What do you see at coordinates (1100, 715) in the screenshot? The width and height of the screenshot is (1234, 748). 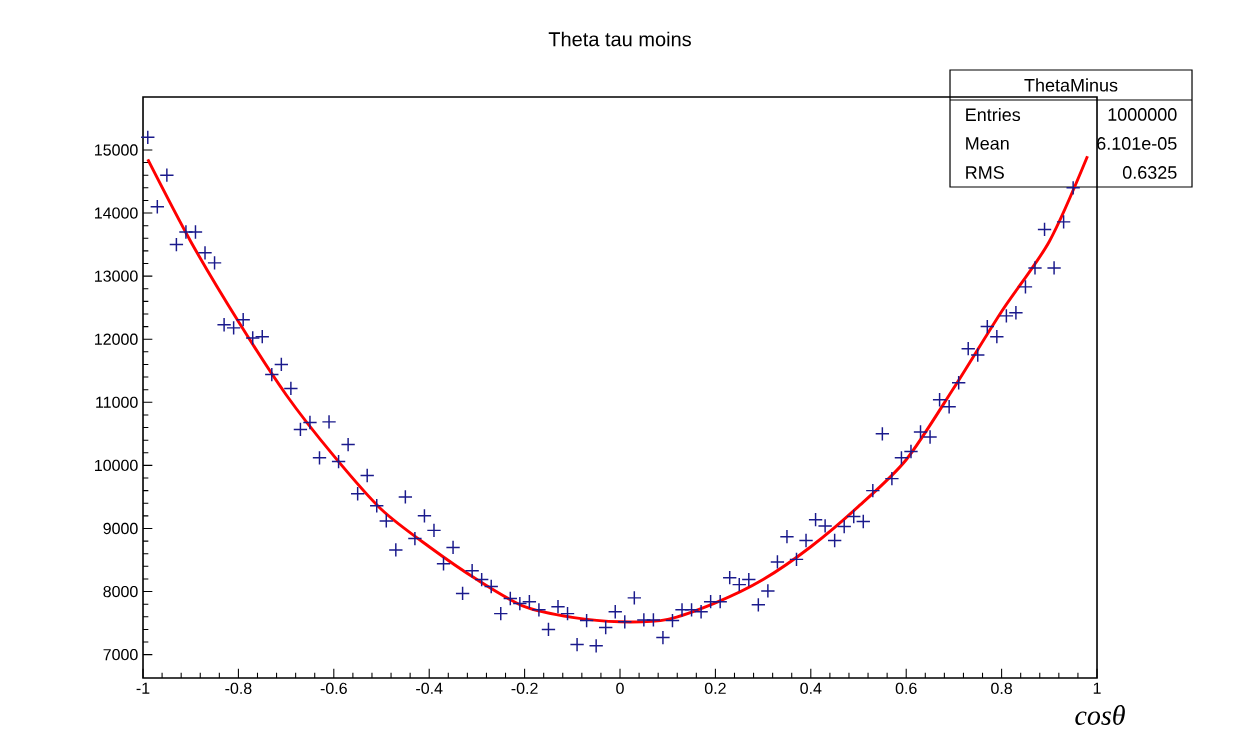 I see `x-axis-title: cosθ` at bounding box center [1100, 715].